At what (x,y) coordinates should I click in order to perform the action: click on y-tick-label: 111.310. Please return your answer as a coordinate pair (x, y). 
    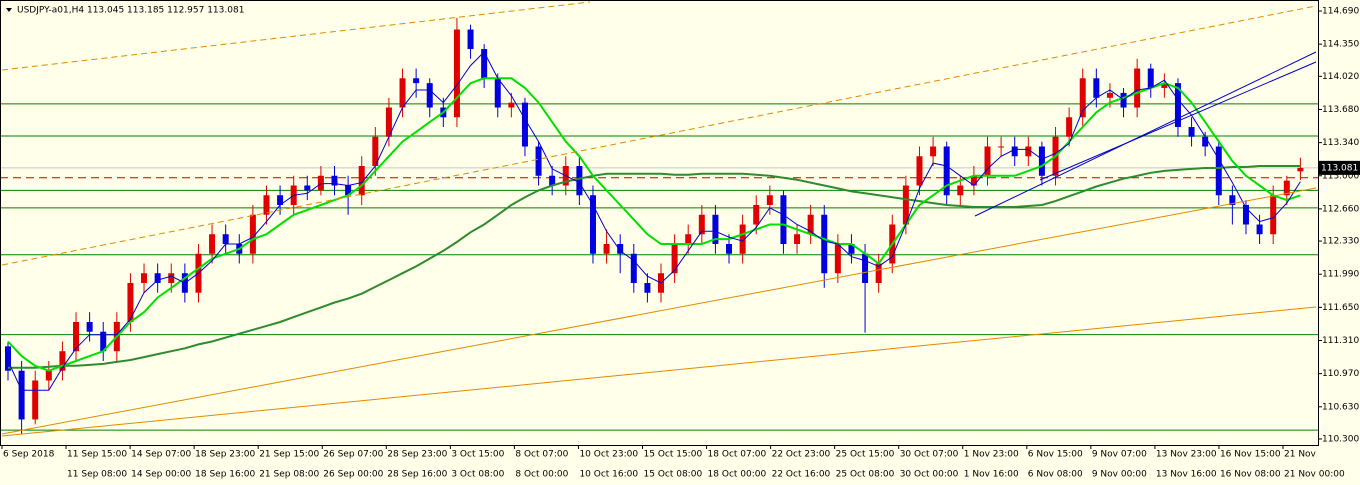
    Looking at the image, I should click on (1340, 341).